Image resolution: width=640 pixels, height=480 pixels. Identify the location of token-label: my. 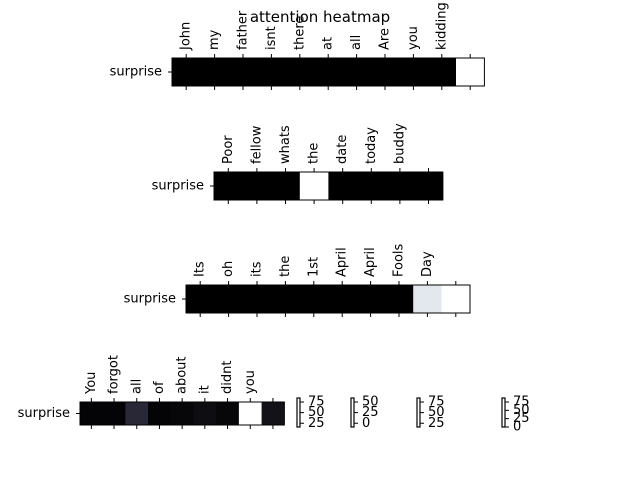
(214, 39).